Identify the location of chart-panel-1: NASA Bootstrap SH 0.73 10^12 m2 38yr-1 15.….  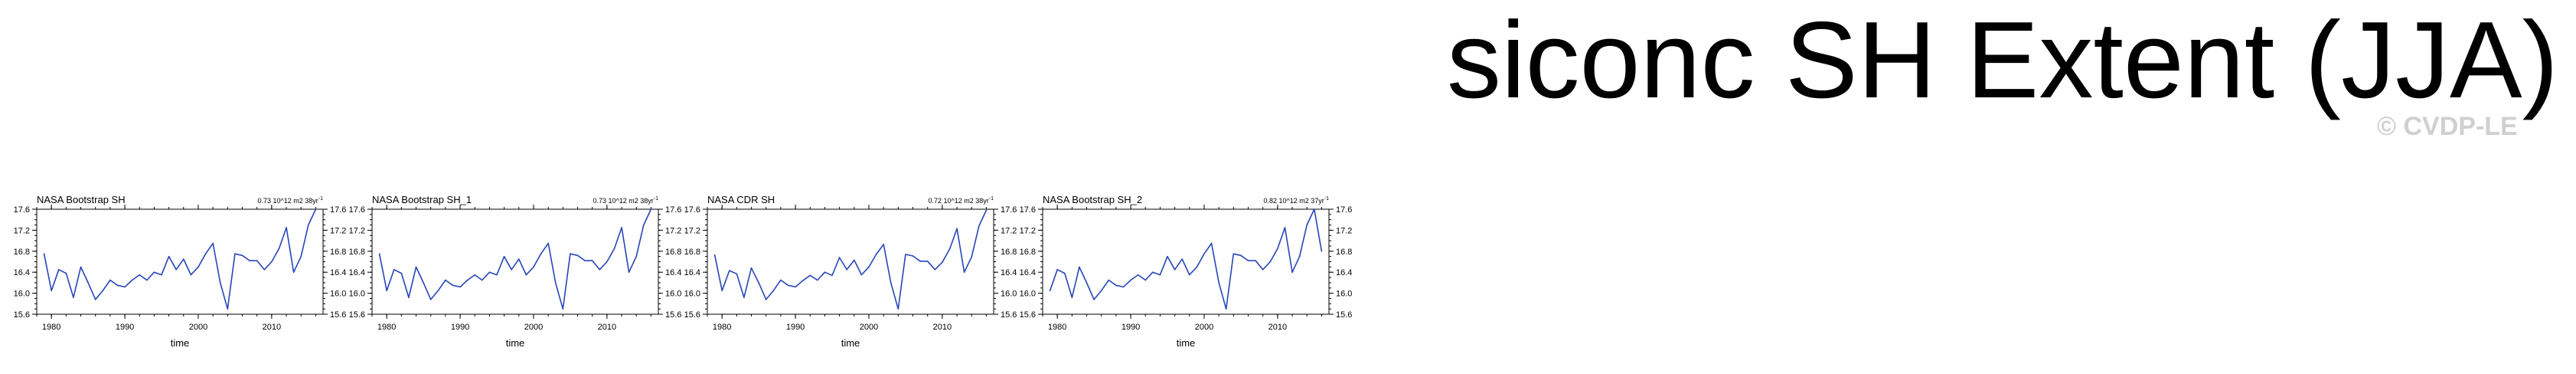
(180, 272).